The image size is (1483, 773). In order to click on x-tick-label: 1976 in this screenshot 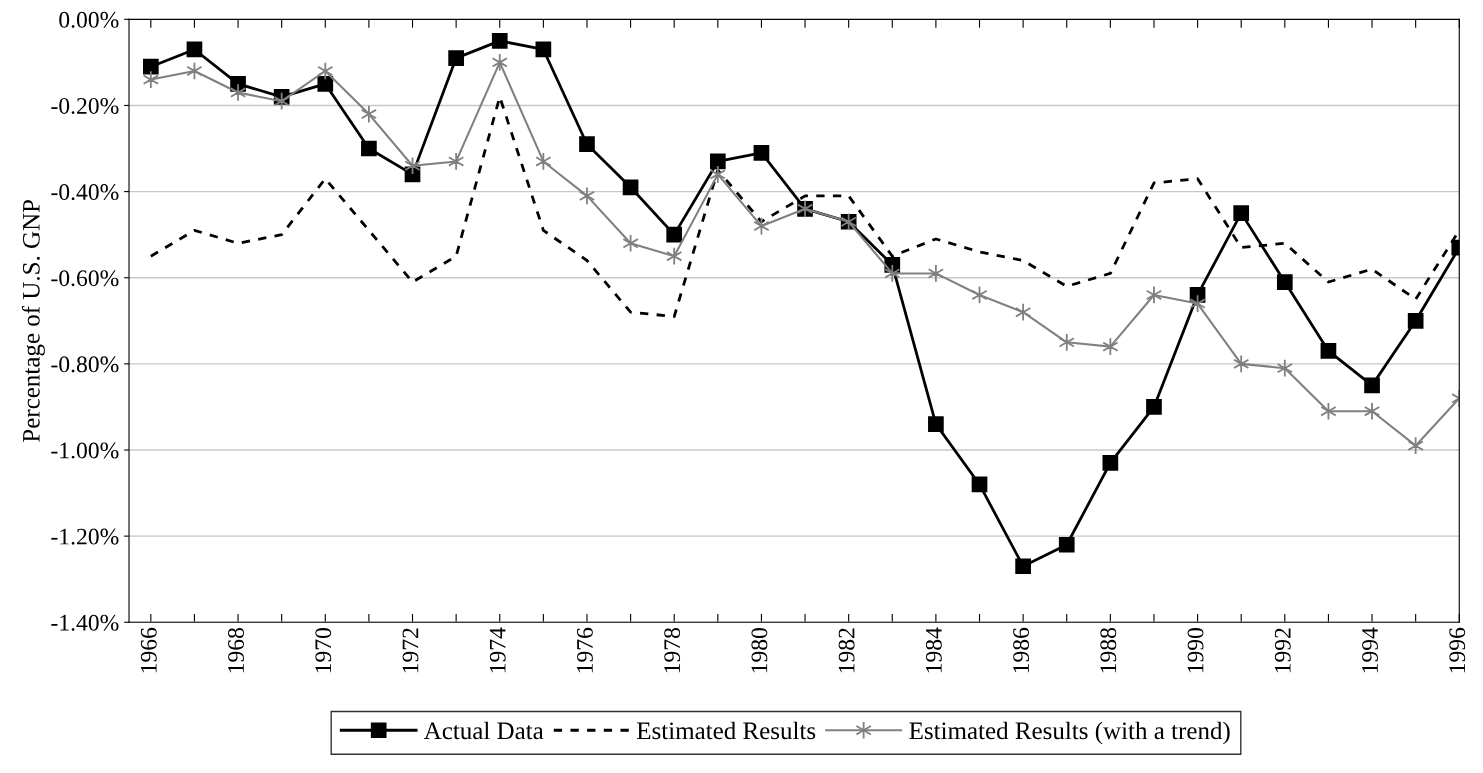, I will do `click(585, 650)`.